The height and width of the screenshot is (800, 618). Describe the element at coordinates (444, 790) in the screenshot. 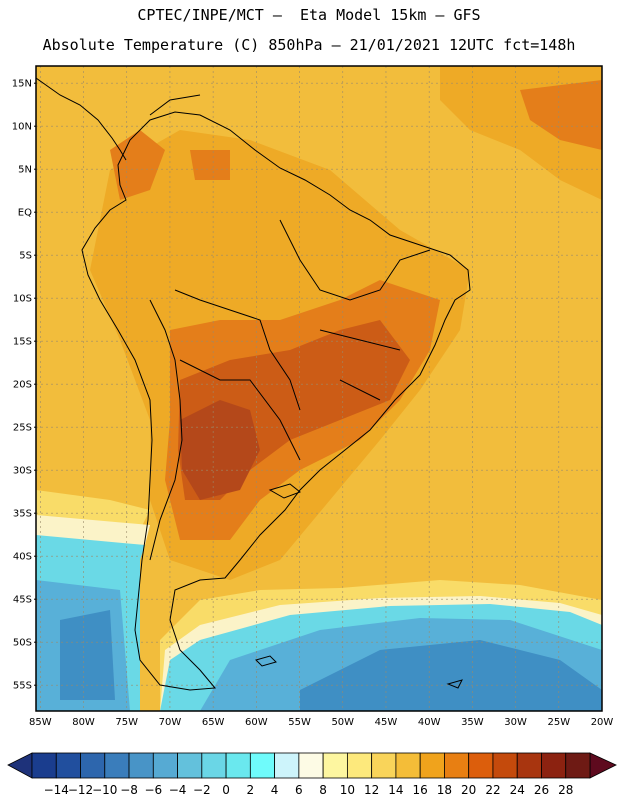

I see `colorbar-label: 18` at that location.